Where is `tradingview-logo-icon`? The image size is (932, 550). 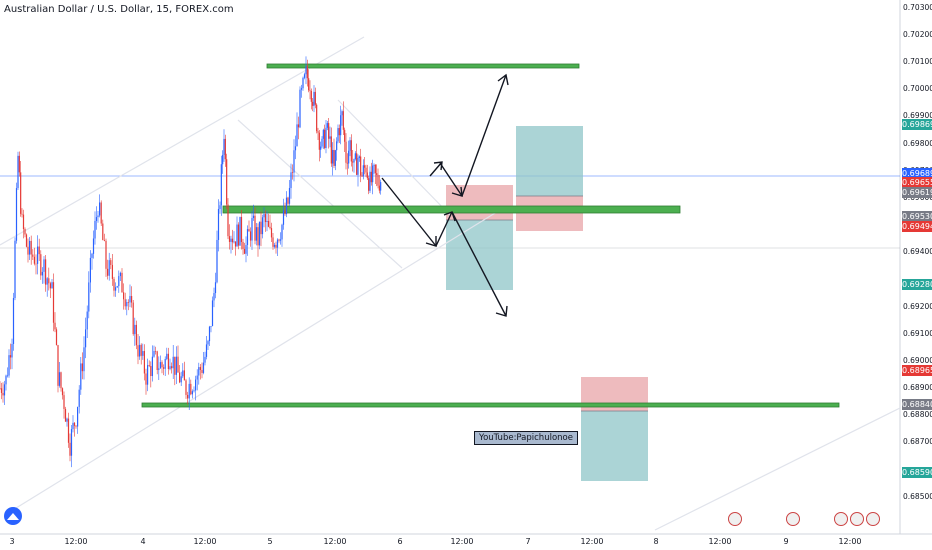
tradingview-logo-icon is located at coordinates (13, 516).